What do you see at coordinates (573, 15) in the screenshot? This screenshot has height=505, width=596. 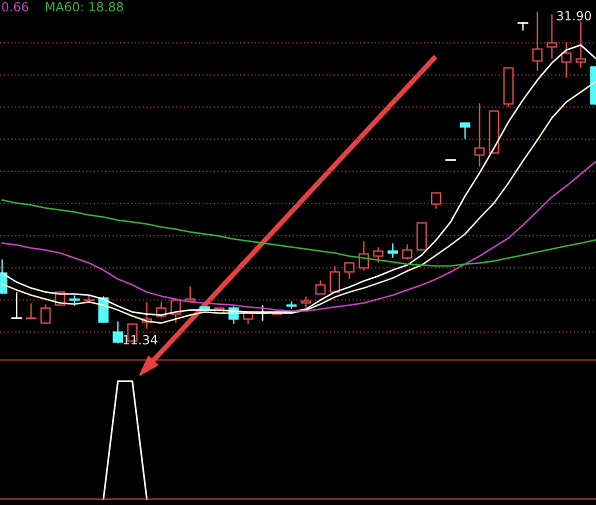 I see `annotation: 31.90` at bounding box center [573, 15].